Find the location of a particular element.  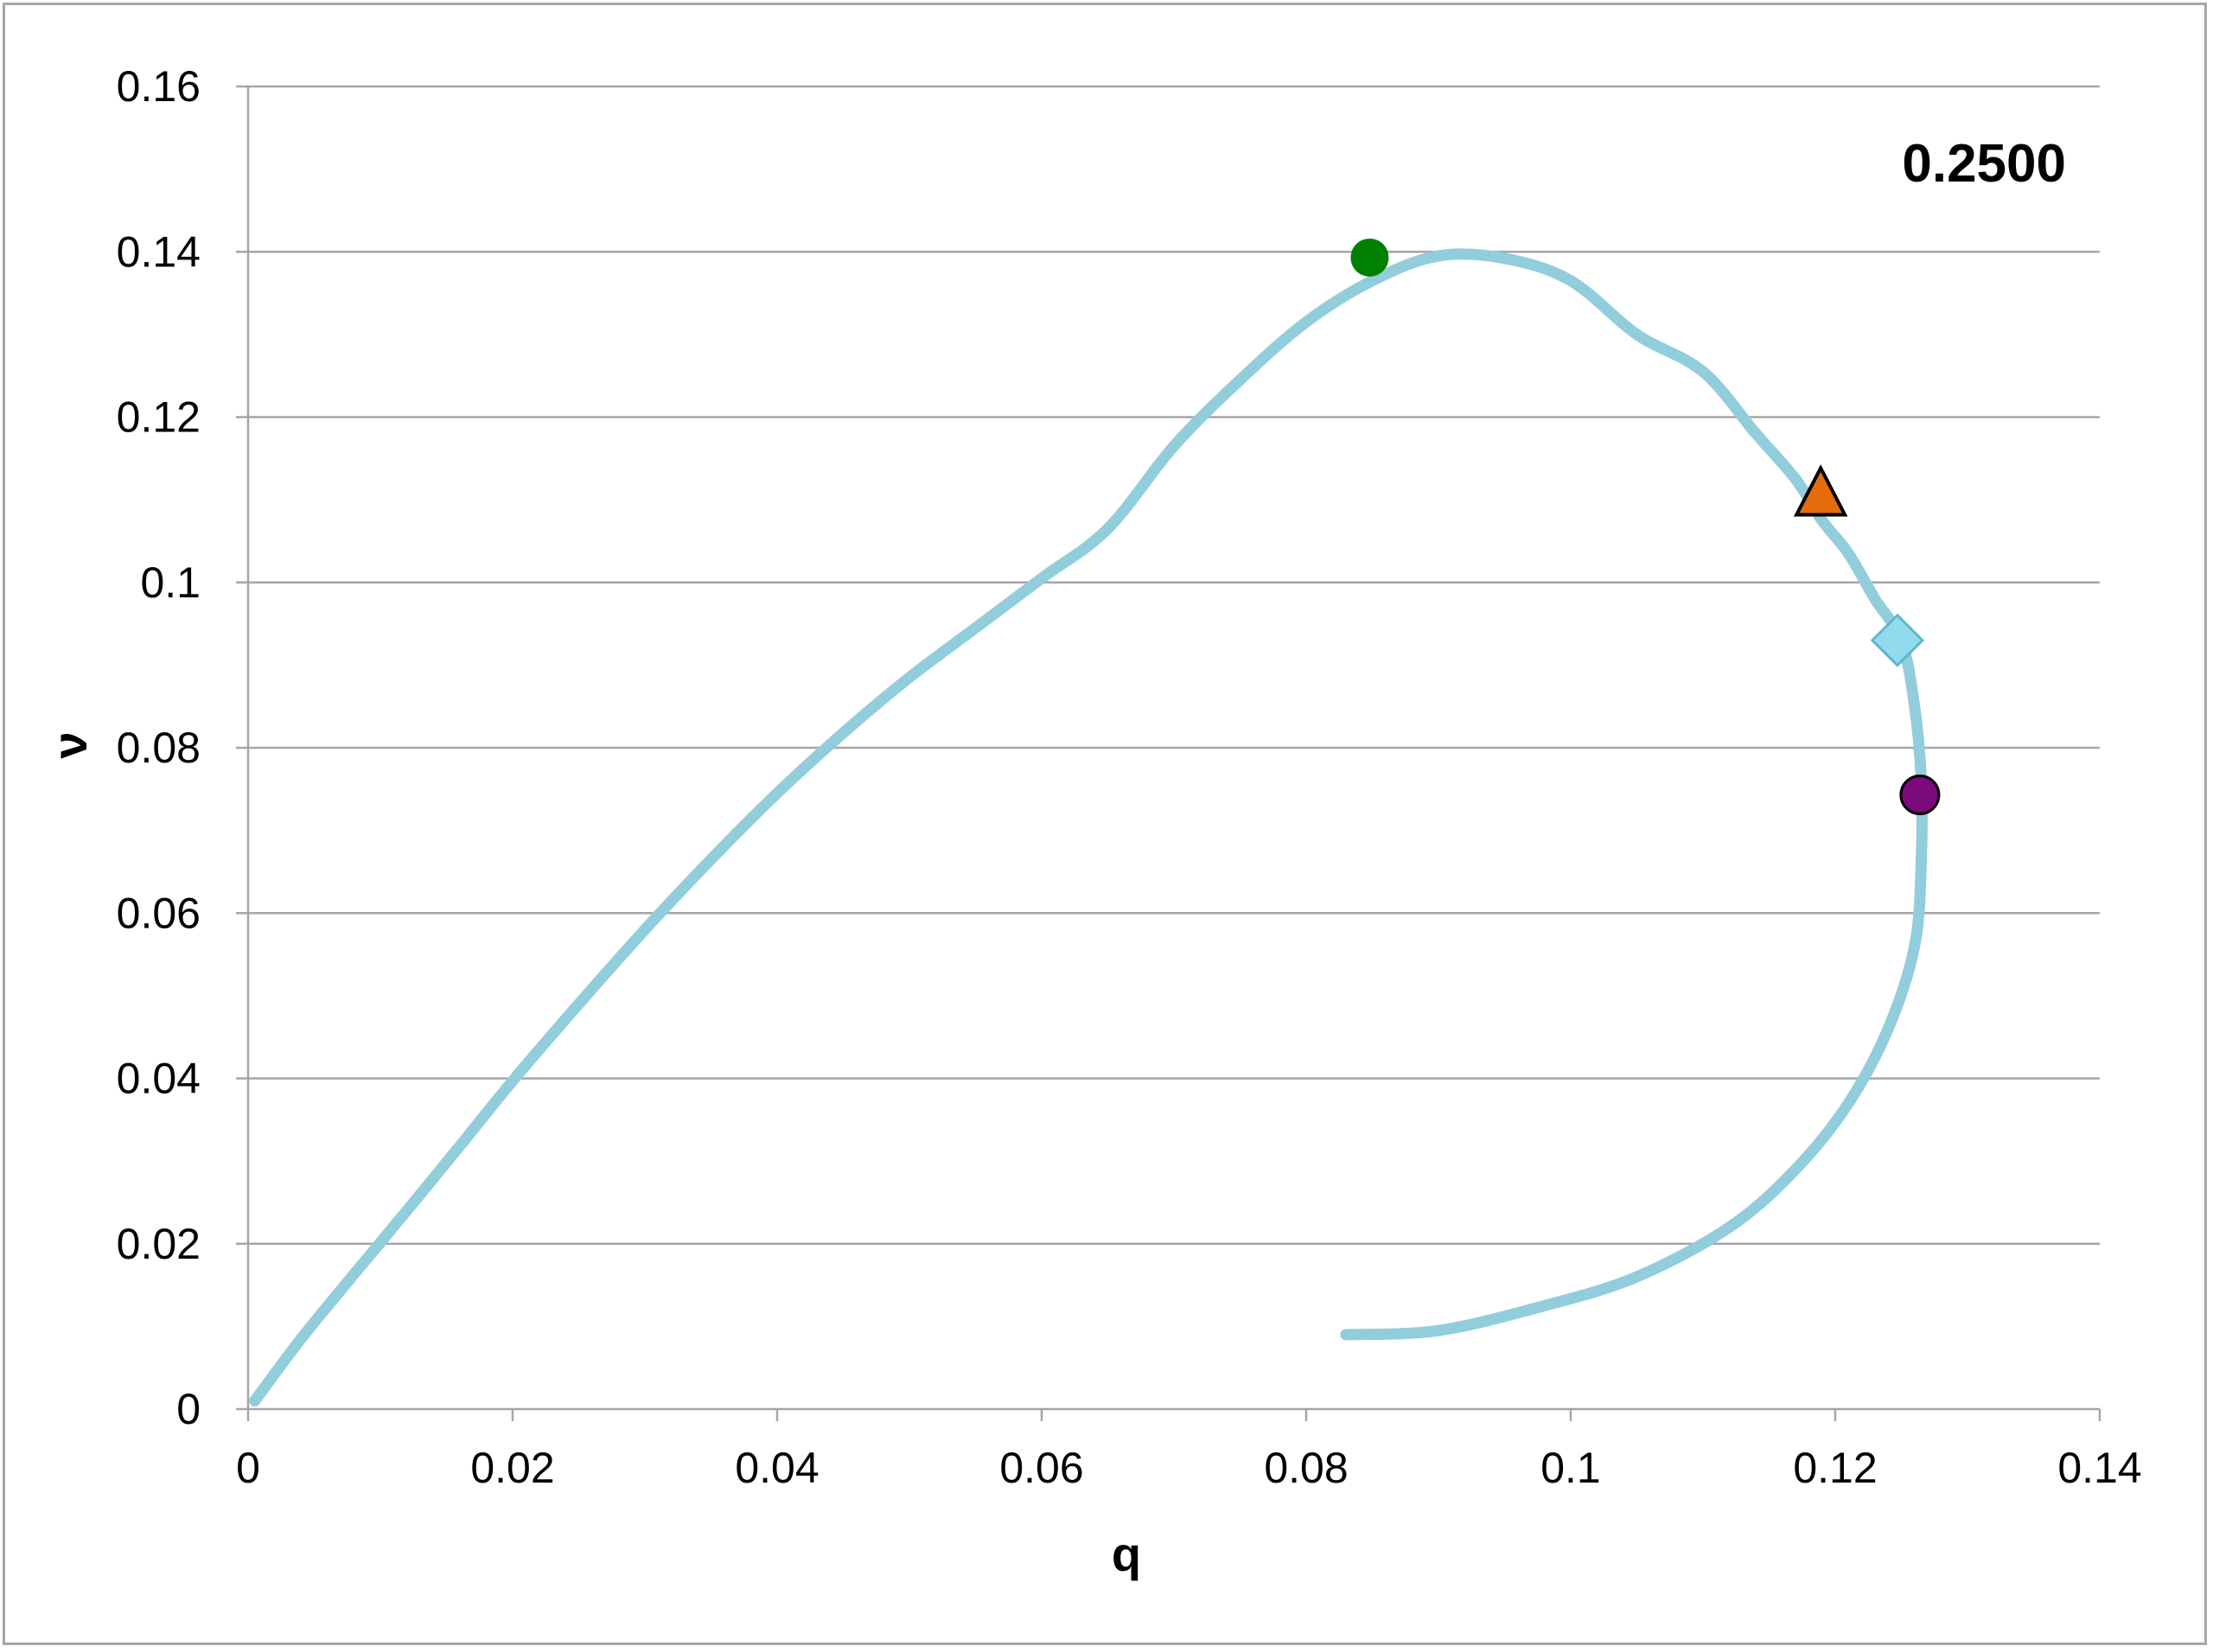

y-tick-label: 0.06 is located at coordinates (159, 913).